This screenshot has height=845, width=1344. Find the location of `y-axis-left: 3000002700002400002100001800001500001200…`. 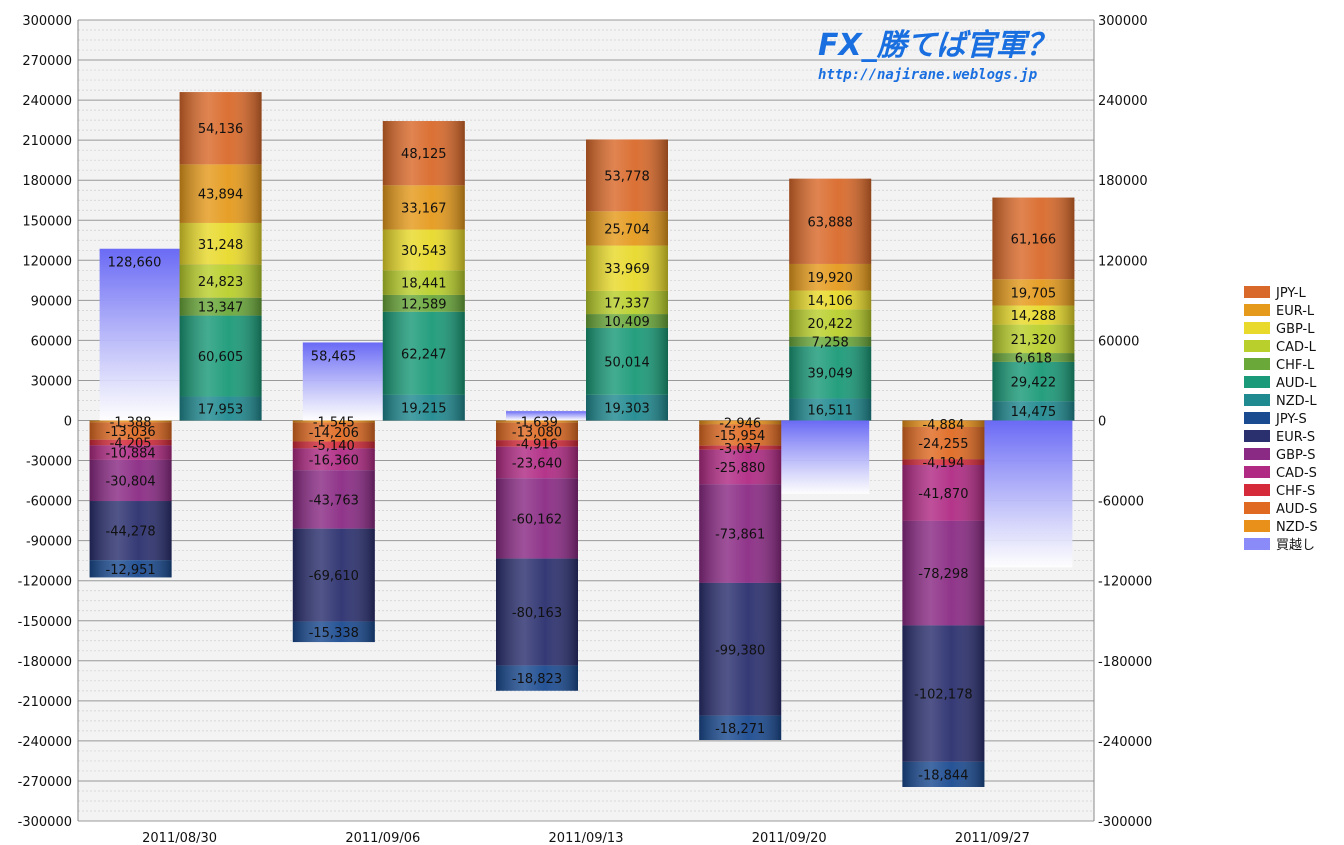

y-axis-left: 3000002700002400002100001800001500001200… is located at coordinates (45, 422).